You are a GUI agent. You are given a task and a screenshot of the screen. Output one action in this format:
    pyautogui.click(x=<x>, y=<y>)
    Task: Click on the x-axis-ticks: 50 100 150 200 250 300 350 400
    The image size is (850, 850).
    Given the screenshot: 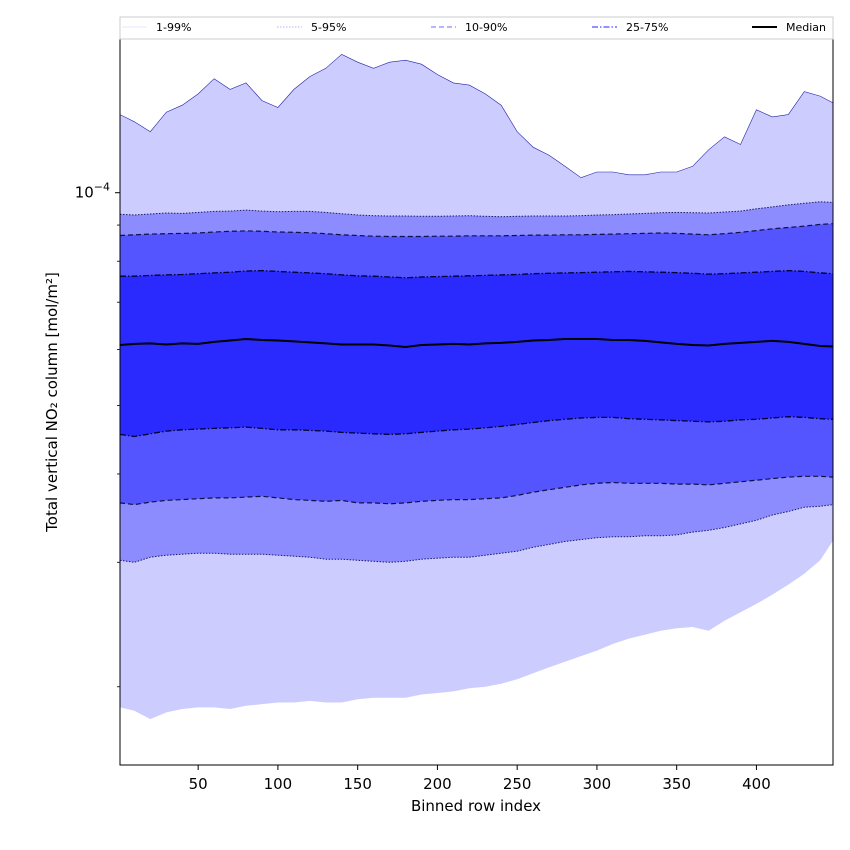 What is the action you would take?
    pyautogui.click(x=480, y=779)
    